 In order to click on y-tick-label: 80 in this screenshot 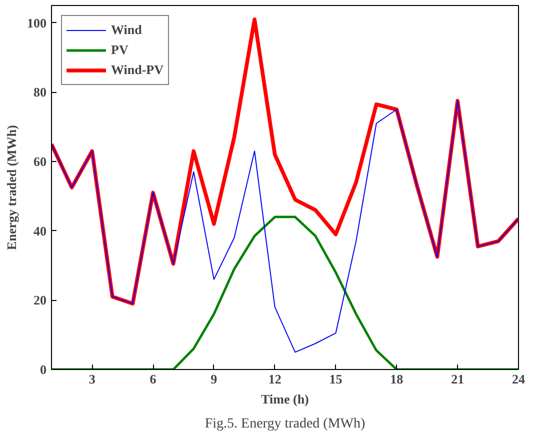, I will do `click(40, 92)`.